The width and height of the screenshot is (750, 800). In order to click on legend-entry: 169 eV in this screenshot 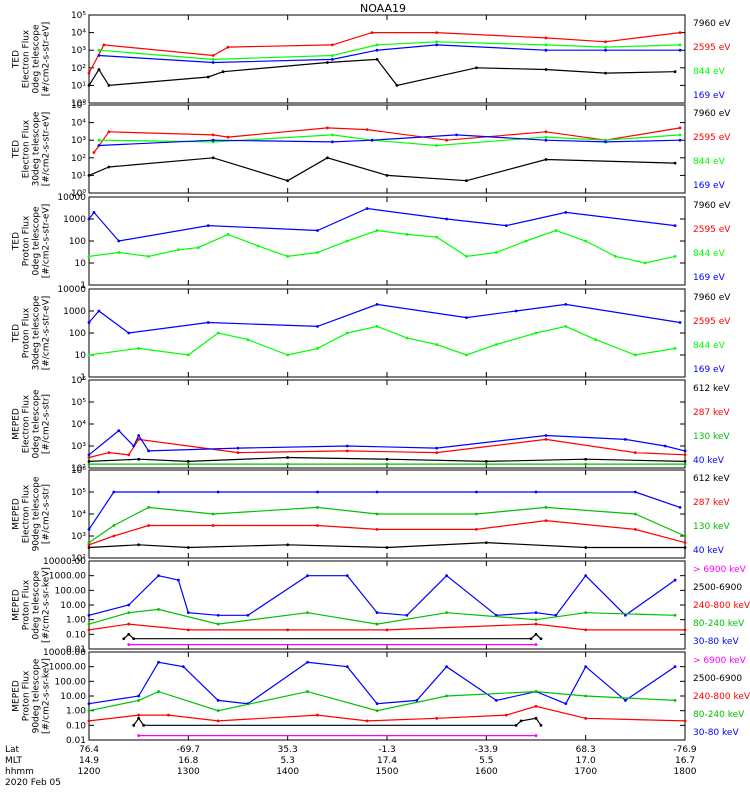, I will do `click(709, 186)`.